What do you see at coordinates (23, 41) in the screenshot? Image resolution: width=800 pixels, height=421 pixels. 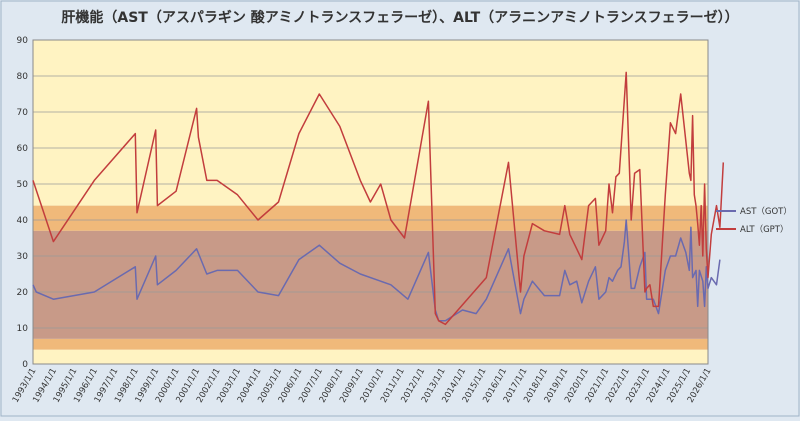 I see `y-tick-label: 90` at bounding box center [23, 41].